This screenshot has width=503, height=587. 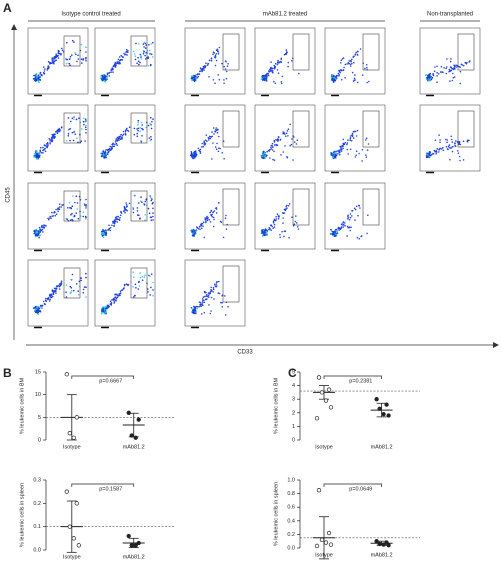 I want to click on flow-plot, so click(x=215, y=139).